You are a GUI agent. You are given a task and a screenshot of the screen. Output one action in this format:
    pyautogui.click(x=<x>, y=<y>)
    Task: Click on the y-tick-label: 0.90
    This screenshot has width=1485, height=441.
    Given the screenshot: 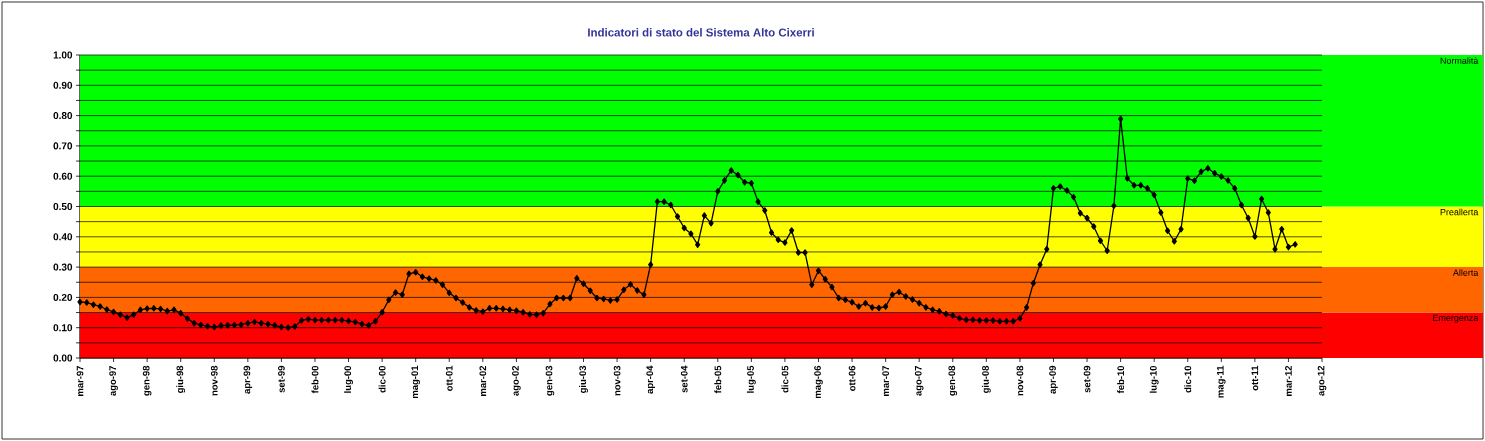 What is the action you would take?
    pyautogui.click(x=63, y=85)
    